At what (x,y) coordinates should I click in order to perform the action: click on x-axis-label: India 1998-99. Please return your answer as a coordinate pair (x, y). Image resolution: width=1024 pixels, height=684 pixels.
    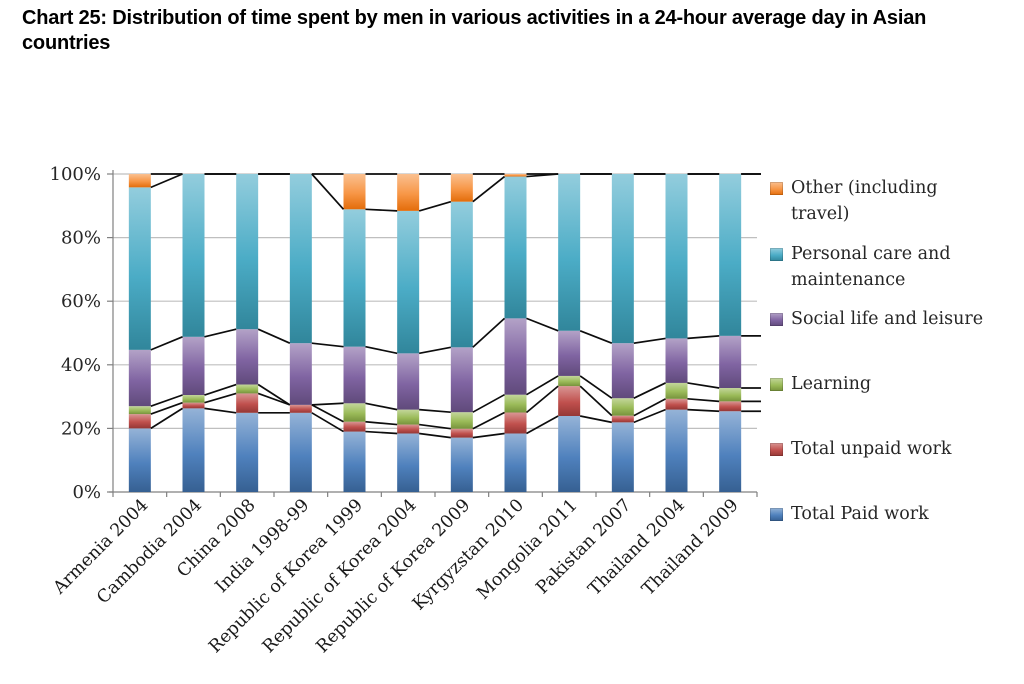
    Looking at the image, I should click on (263, 546).